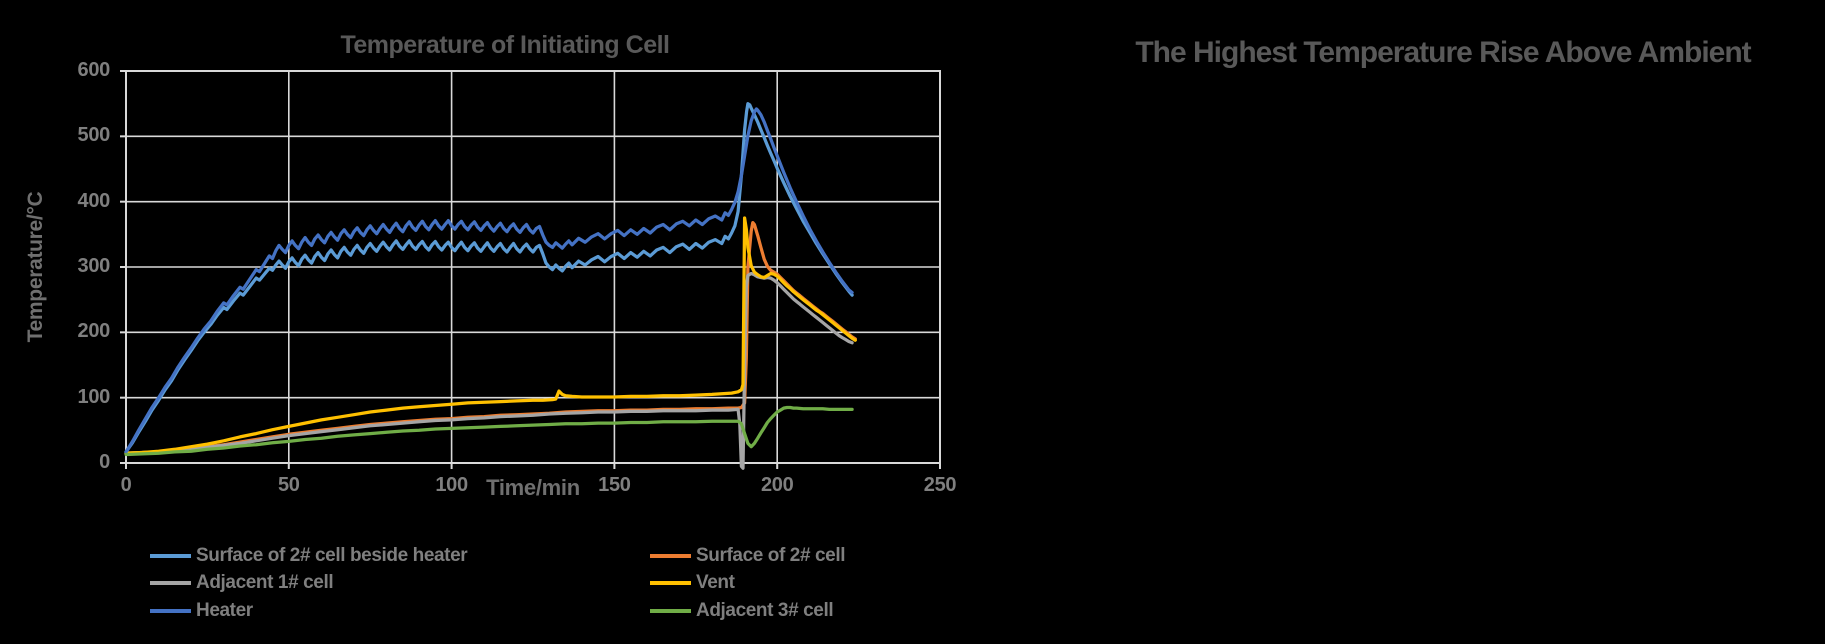 The image size is (1825, 644). Describe the element at coordinates (777, 485) in the screenshot. I see `x-tick-label-200: 200` at that location.